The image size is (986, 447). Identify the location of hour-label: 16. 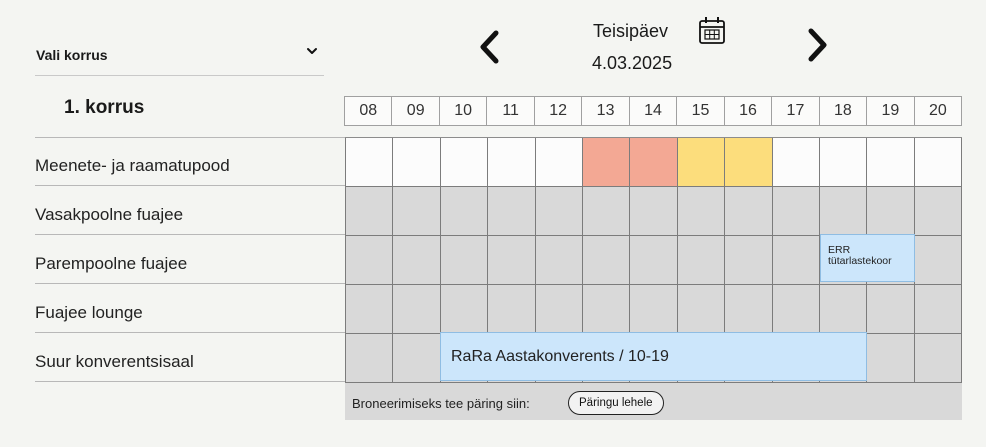
(748, 111).